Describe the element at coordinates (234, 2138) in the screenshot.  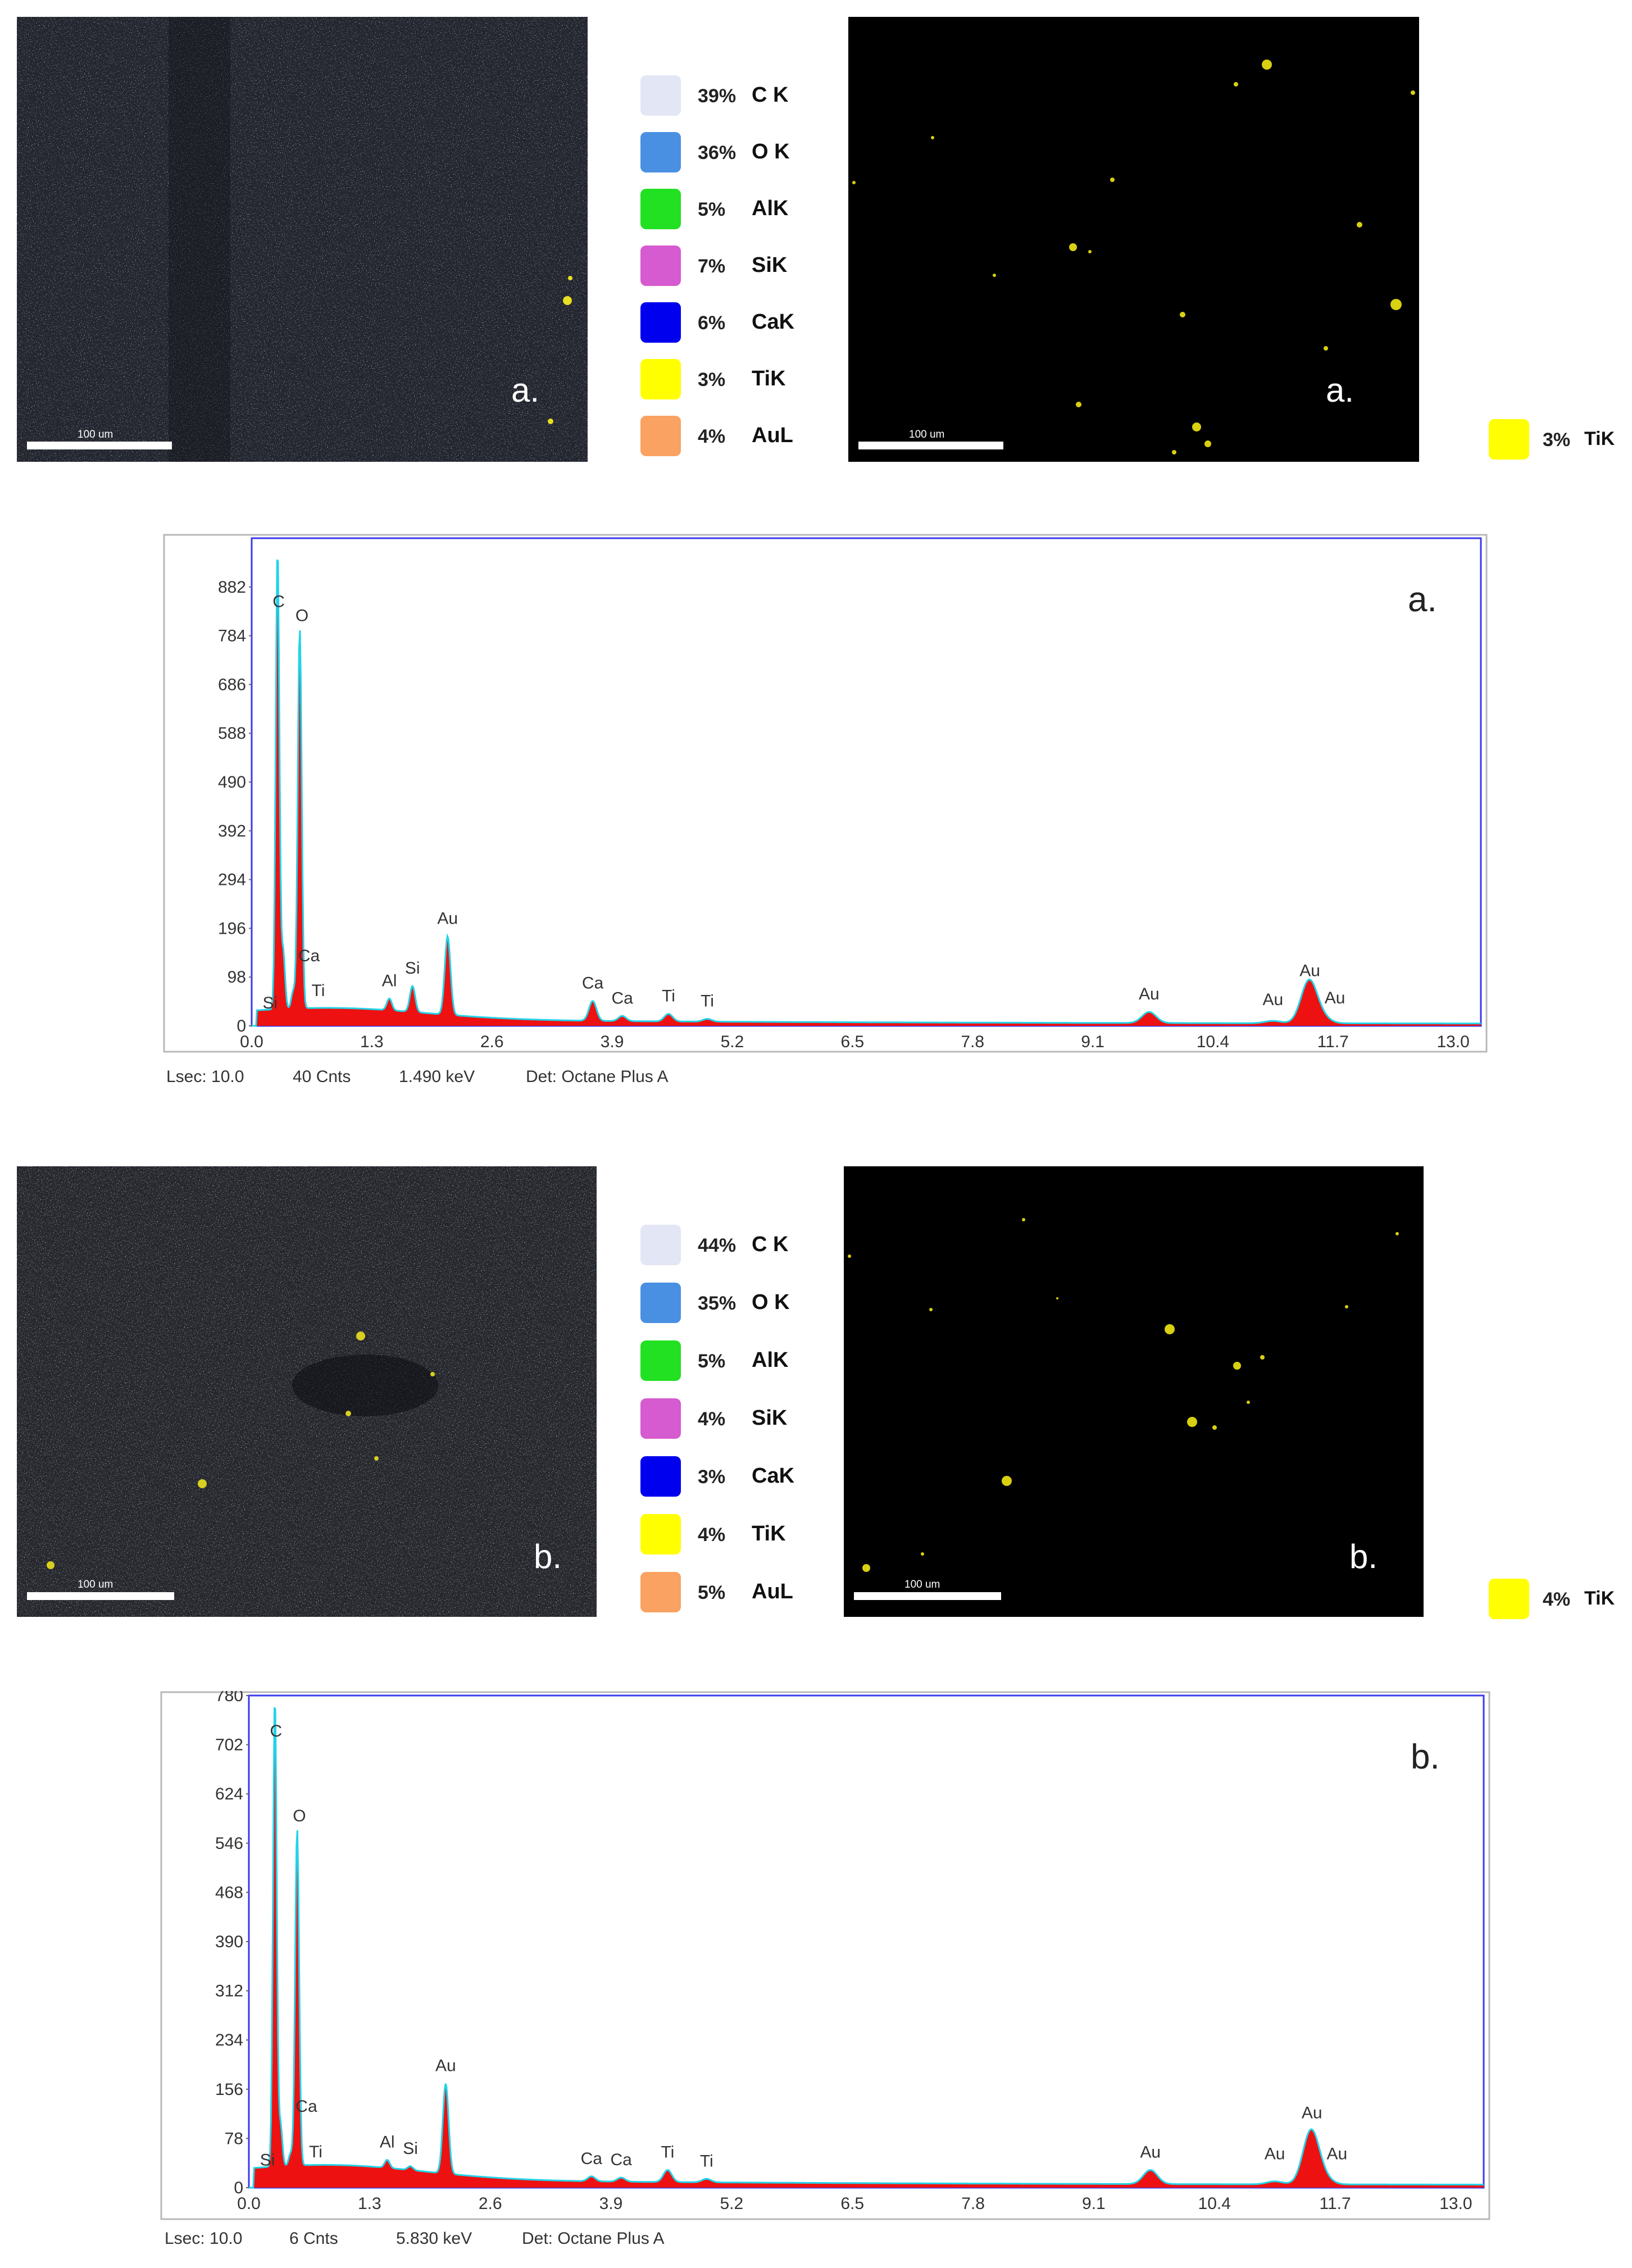
I see `y-tick-label: 78` at that location.